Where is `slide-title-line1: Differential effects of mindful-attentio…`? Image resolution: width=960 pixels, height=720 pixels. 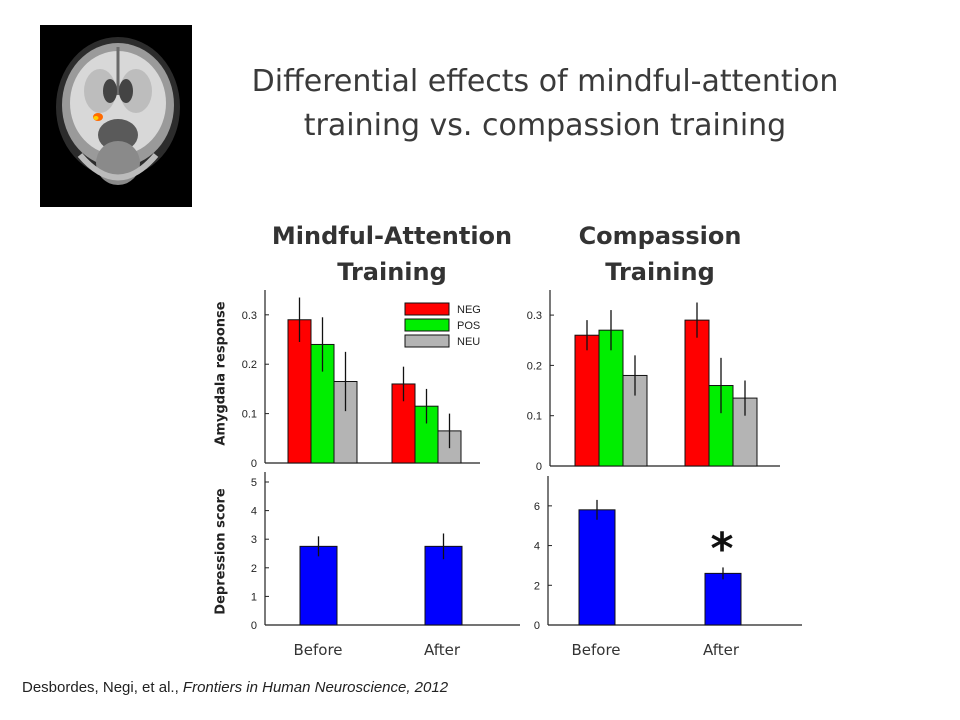
slide-title-line1: Differential effects of mindful-attentio… is located at coordinates (545, 81).